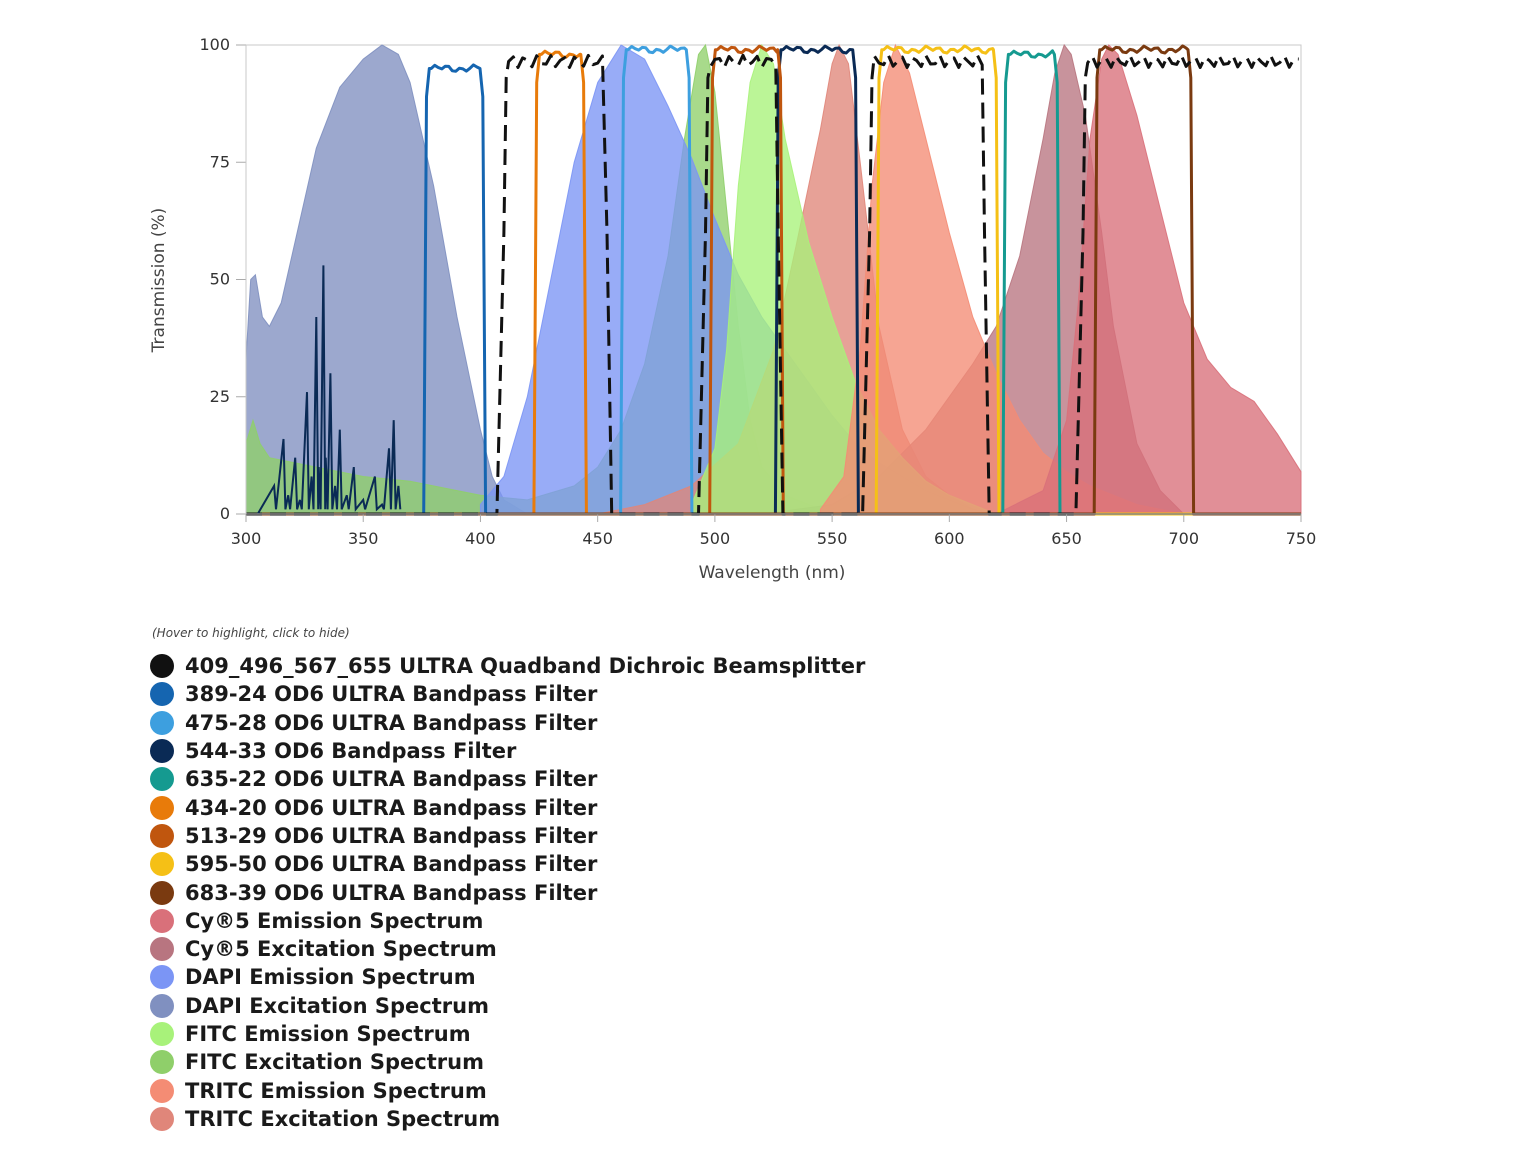  Describe the element at coordinates (329, 390) in the screenshot. I see `filter-blocking-noise` at that location.